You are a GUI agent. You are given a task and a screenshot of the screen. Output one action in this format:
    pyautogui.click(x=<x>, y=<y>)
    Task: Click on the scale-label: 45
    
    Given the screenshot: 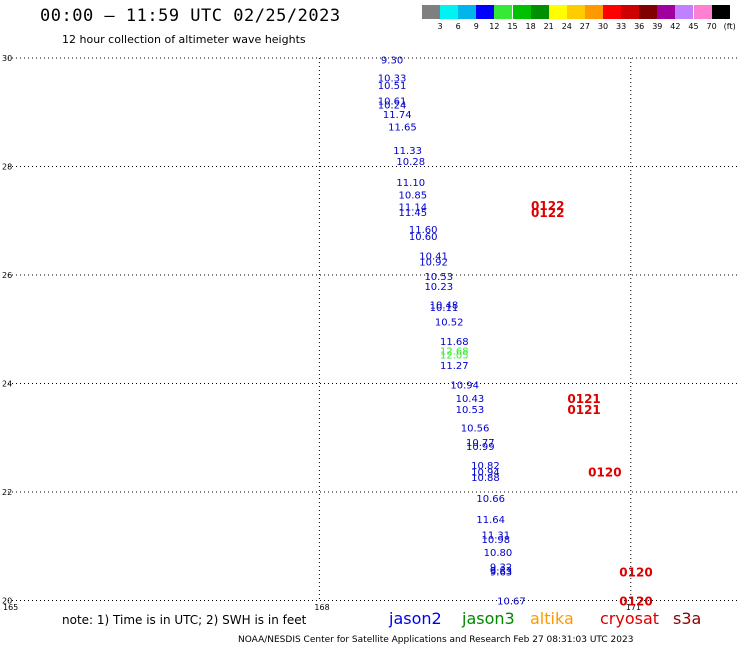 What is the action you would take?
    pyautogui.click(x=693, y=26)
    